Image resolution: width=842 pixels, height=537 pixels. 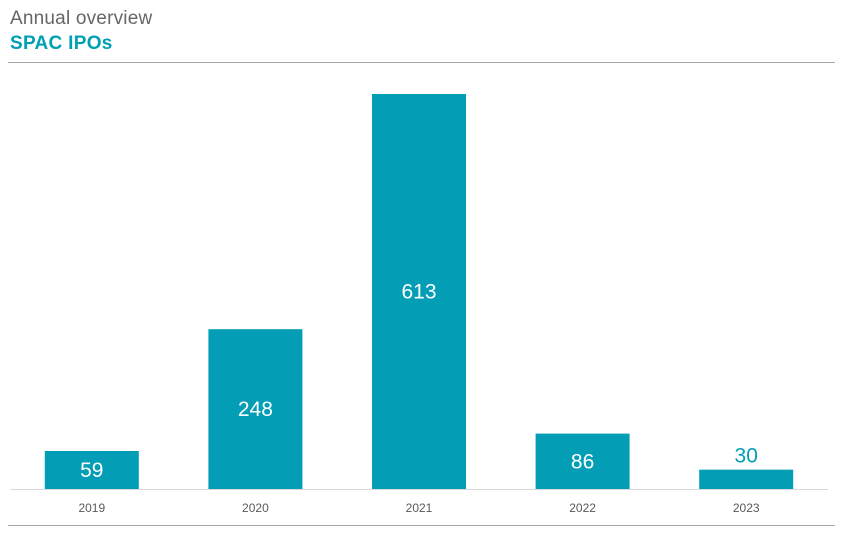 I want to click on x-tick-label-2022: 2022, so click(x=582, y=508).